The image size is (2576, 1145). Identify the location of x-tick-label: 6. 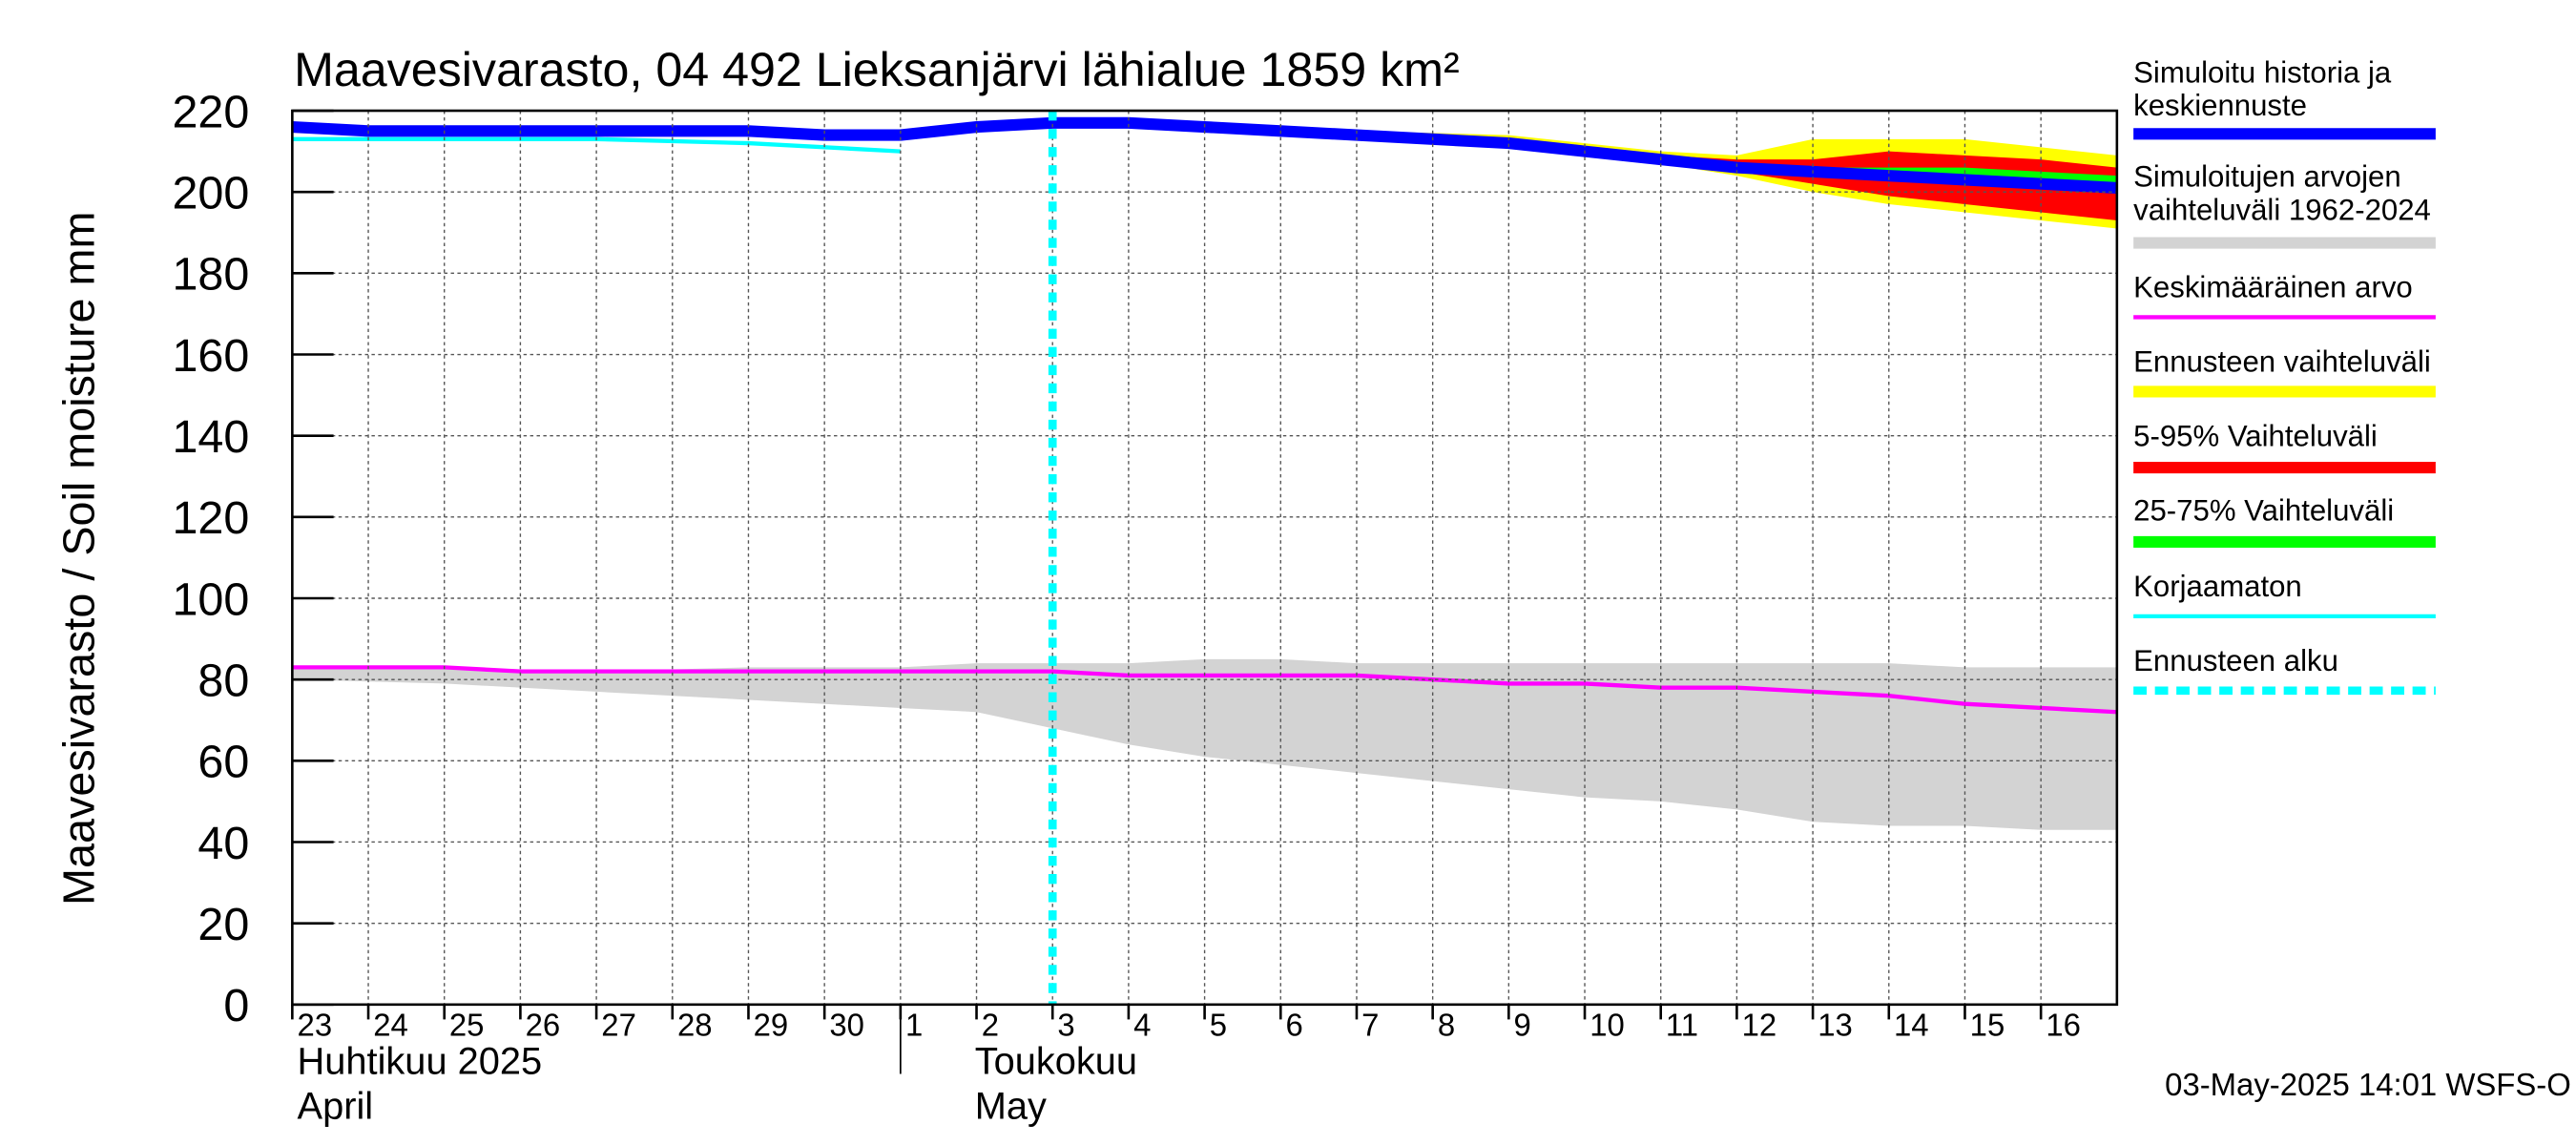
(1293, 1025).